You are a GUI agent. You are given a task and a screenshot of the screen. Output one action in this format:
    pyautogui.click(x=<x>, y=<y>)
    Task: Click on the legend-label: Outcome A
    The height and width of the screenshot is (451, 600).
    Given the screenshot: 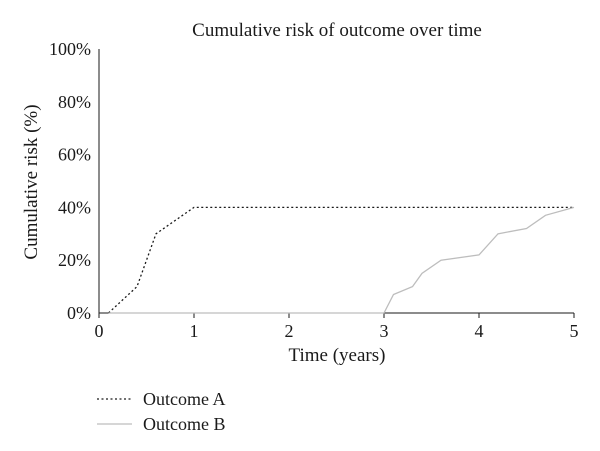 What is the action you would take?
    pyautogui.click(x=184, y=399)
    